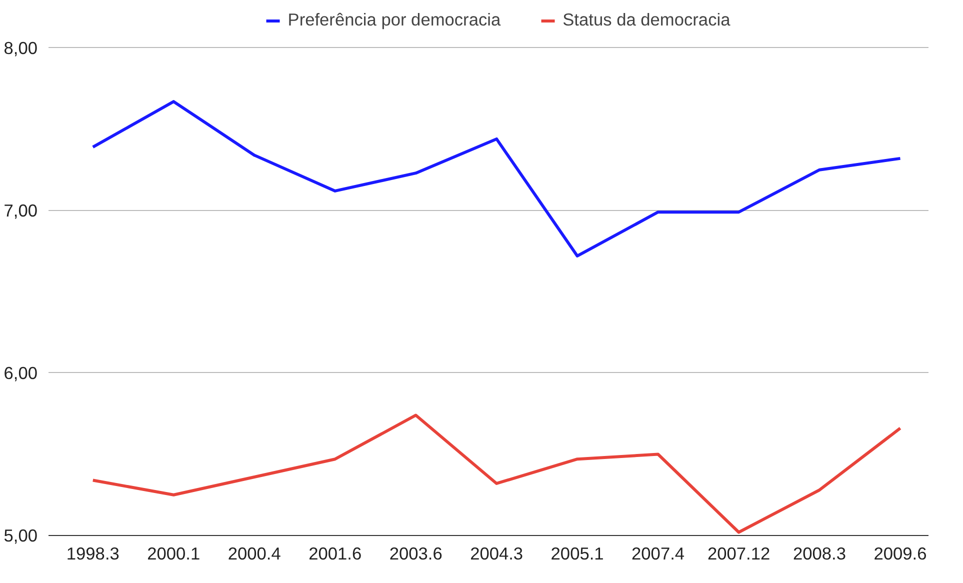 The image size is (963, 583). I want to click on x-tick-label: 2000.4, so click(255, 554).